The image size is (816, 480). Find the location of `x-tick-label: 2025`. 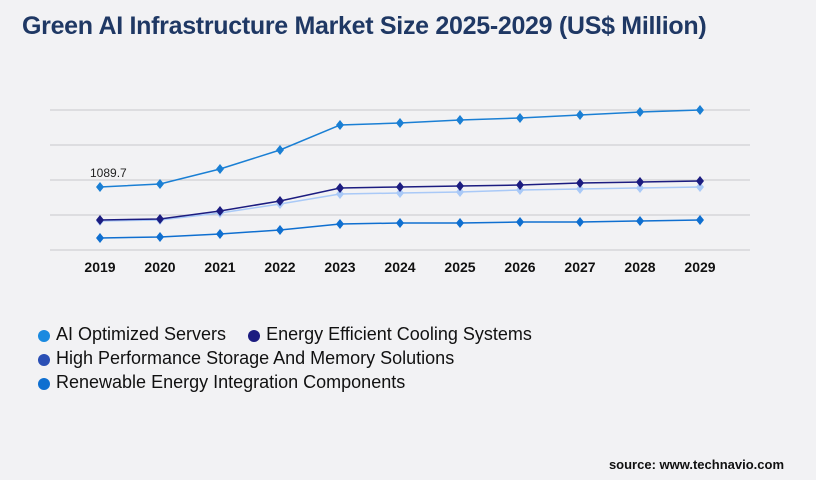

x-tick-label: 2025 is located at coordinates (459, 267).